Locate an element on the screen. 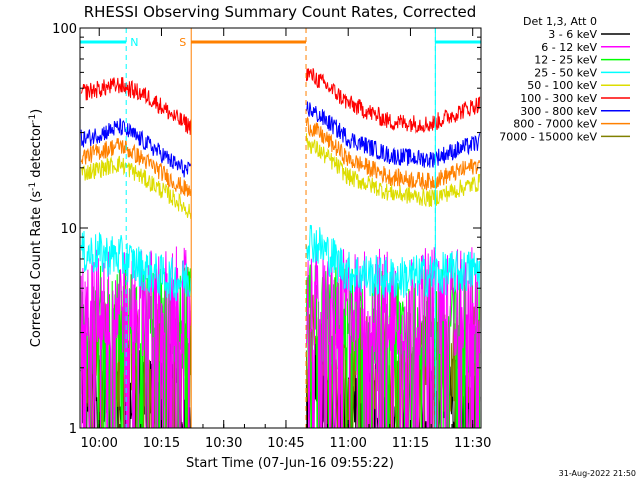 The image size is (640, 480). legend-label-25-50-kev: 25 - 50 keV is located at coordinates (565, 72).